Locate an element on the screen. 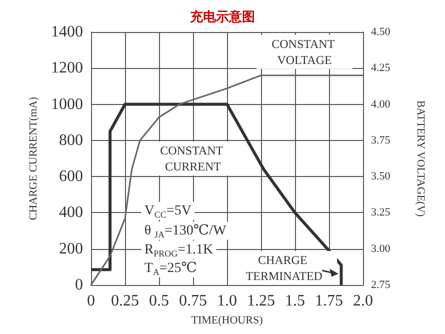 Image resolution: width=445 pixels, height=334 pixels. x-tick-label: 1.75 is located at coordinates (329, 301).